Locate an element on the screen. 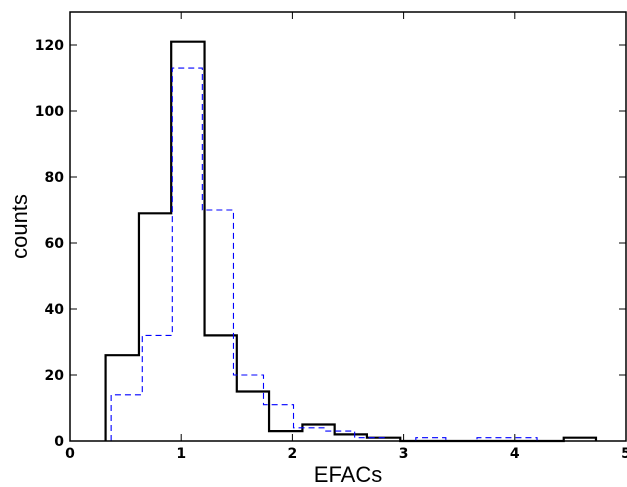 The height and width of the screenshot is (487, 627). y-tick-label: 0 is located at coordinates (59, 442).